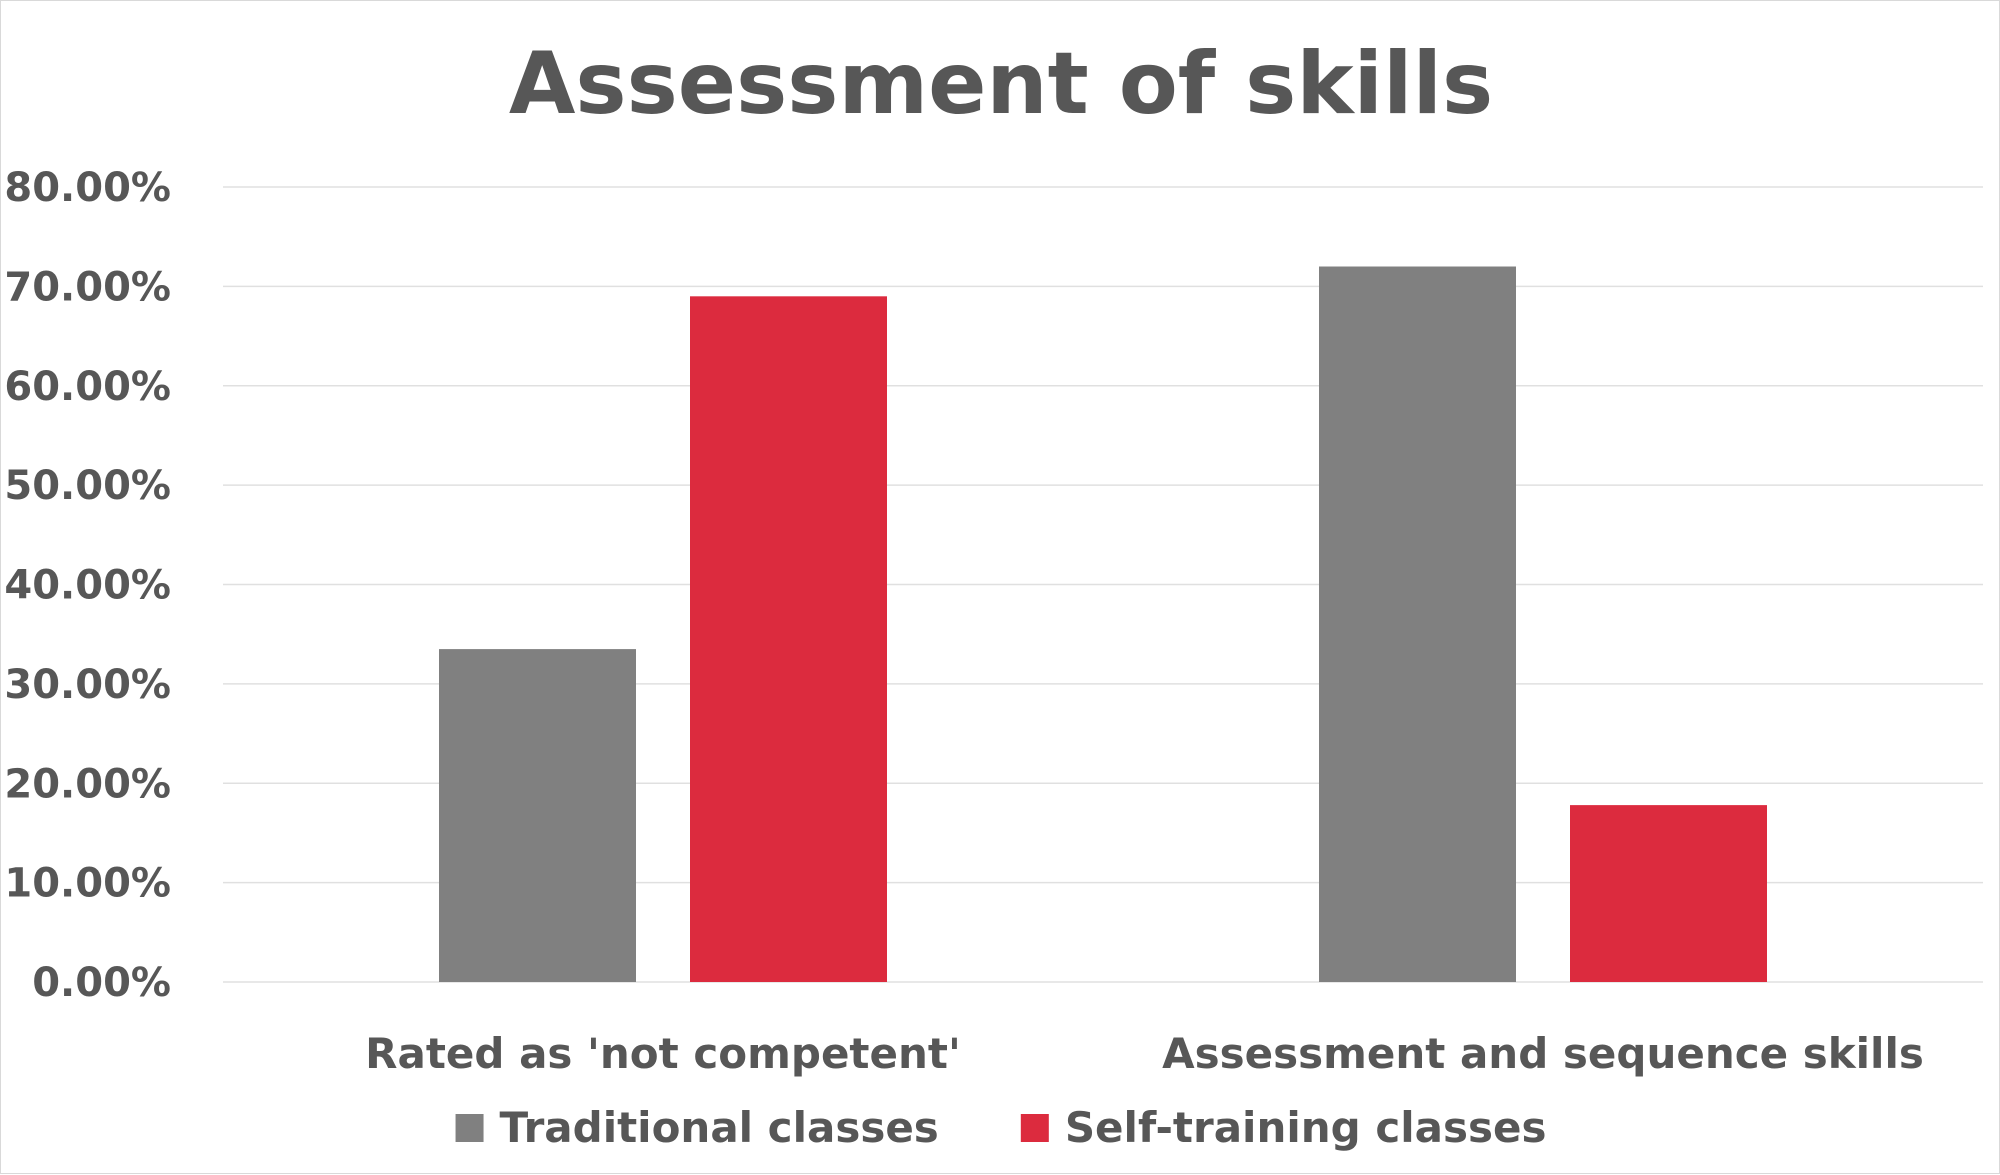 This screenshot has height=1175, width=2000. What do you see at coordinates (87, 884) in the screenshot?
I see `y-tick-label: 10.00%` at bounding box center [87, 884].